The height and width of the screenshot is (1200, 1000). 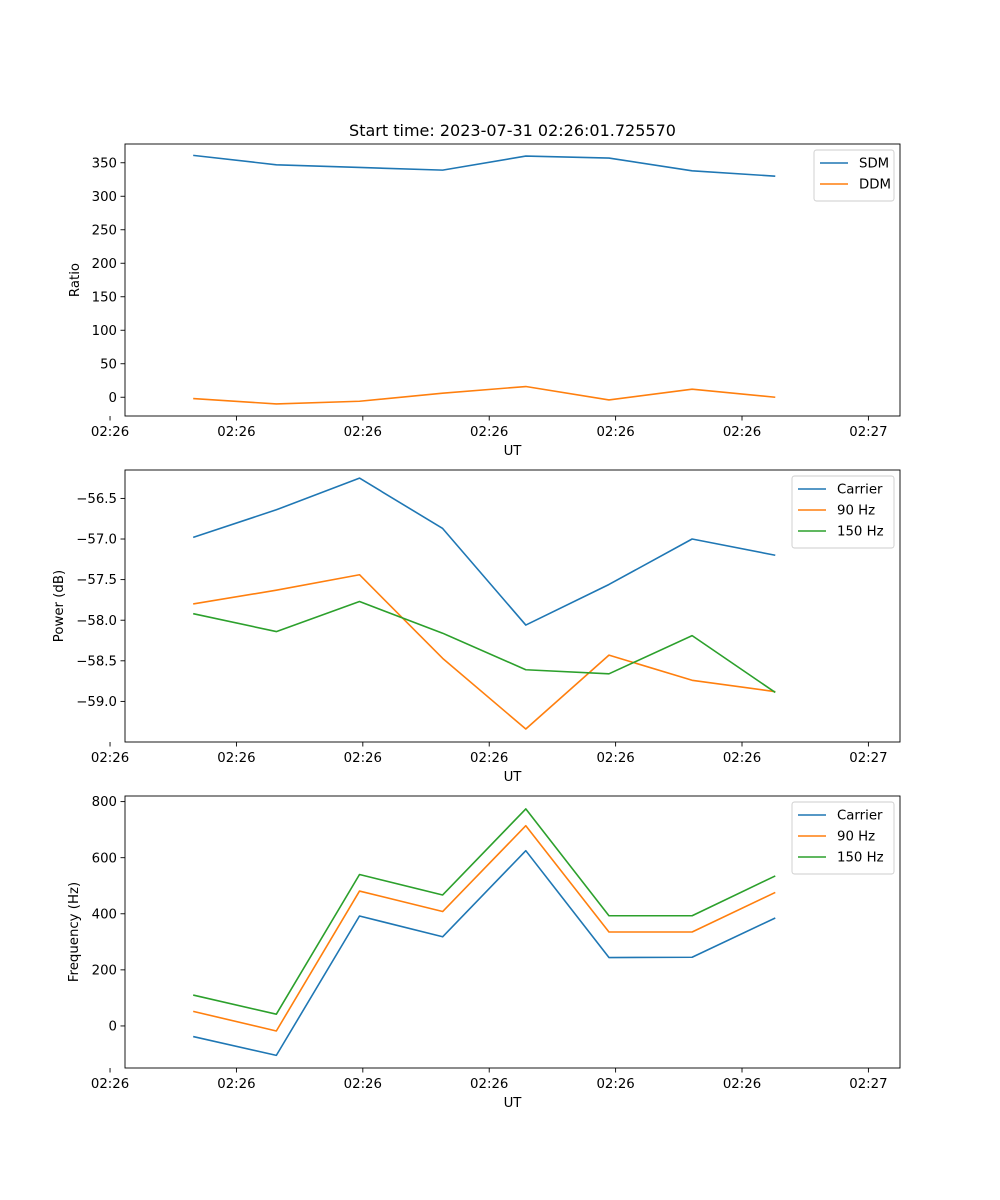 What do you see at coordinates (104, 914) in the screenshot?
I see `frequency-y-tick-label: 400` at bounding box center [104, 914].